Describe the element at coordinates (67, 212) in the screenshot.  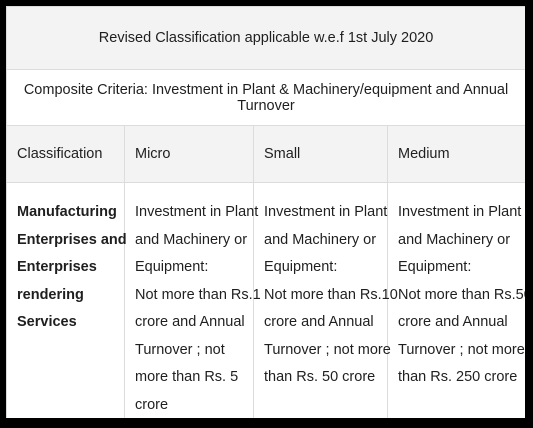
I see `row-label-line: Manufacturing` at that location.